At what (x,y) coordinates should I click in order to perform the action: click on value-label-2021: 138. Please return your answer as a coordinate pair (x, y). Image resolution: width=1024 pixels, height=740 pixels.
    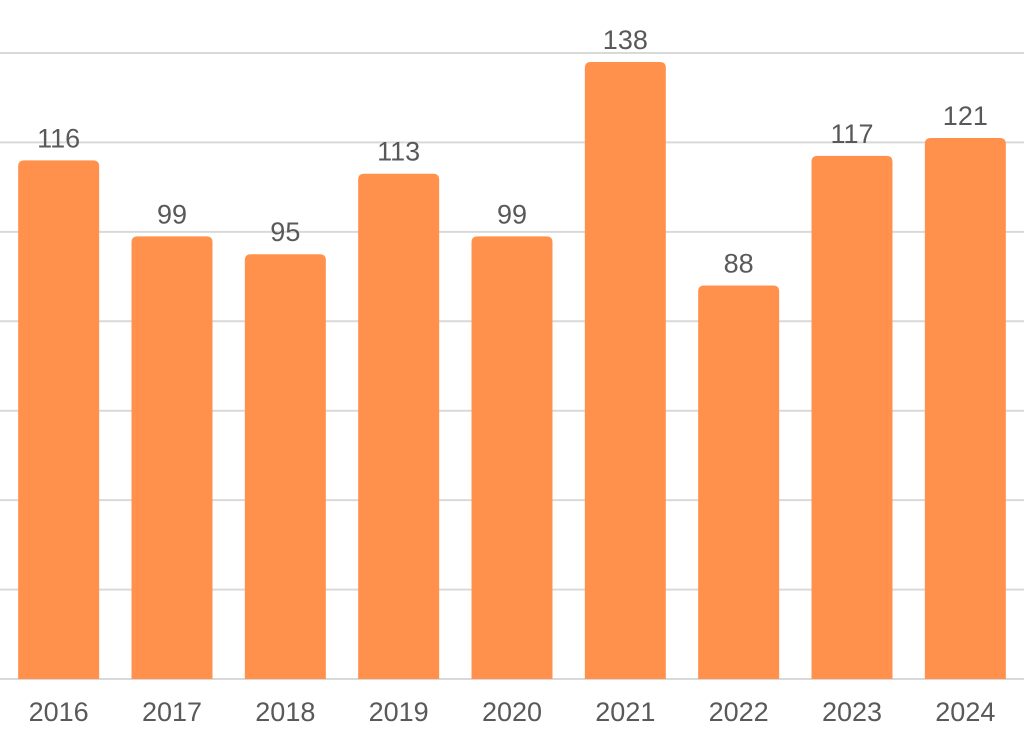
    Looking at the image, I should click on (625, 40).